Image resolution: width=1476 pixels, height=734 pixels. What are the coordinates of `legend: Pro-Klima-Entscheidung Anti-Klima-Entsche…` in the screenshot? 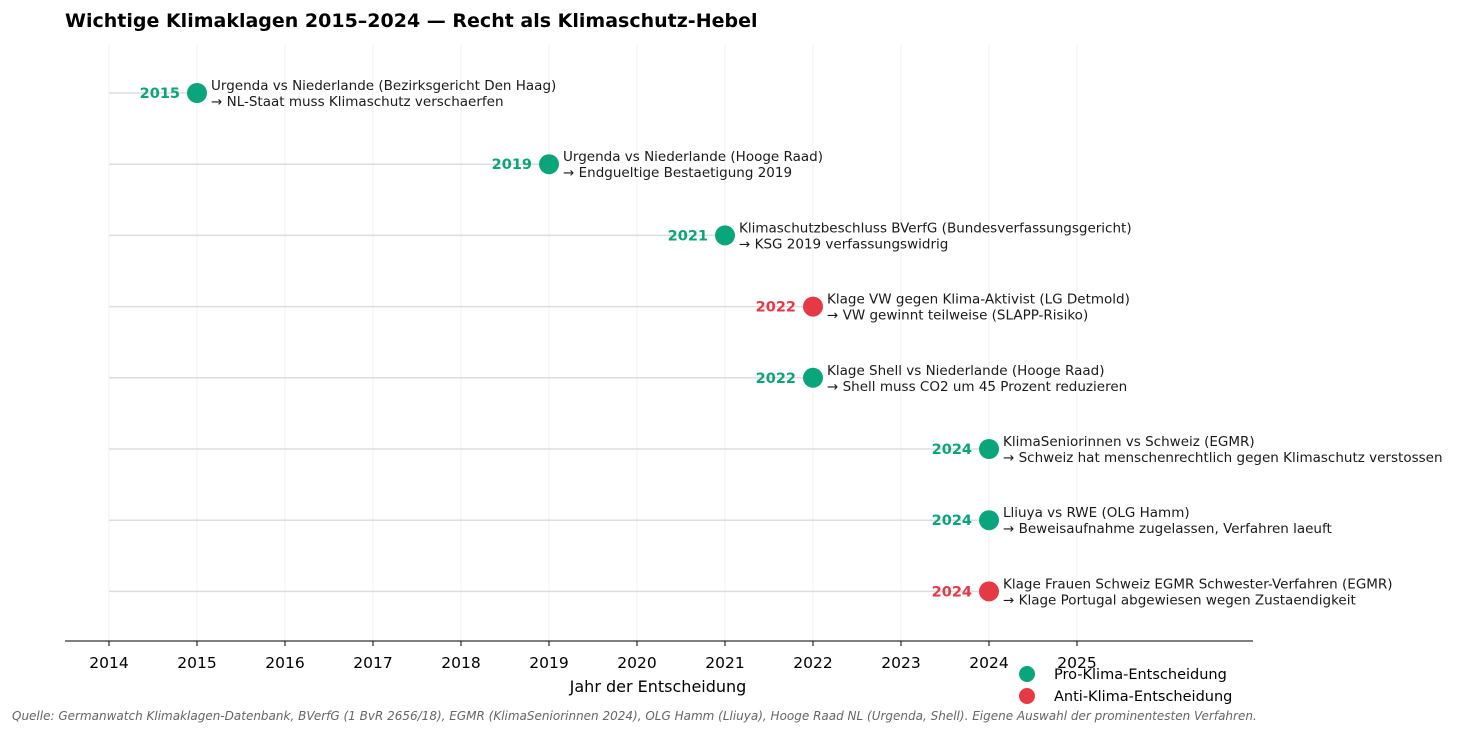 It's located at (1125, 685).